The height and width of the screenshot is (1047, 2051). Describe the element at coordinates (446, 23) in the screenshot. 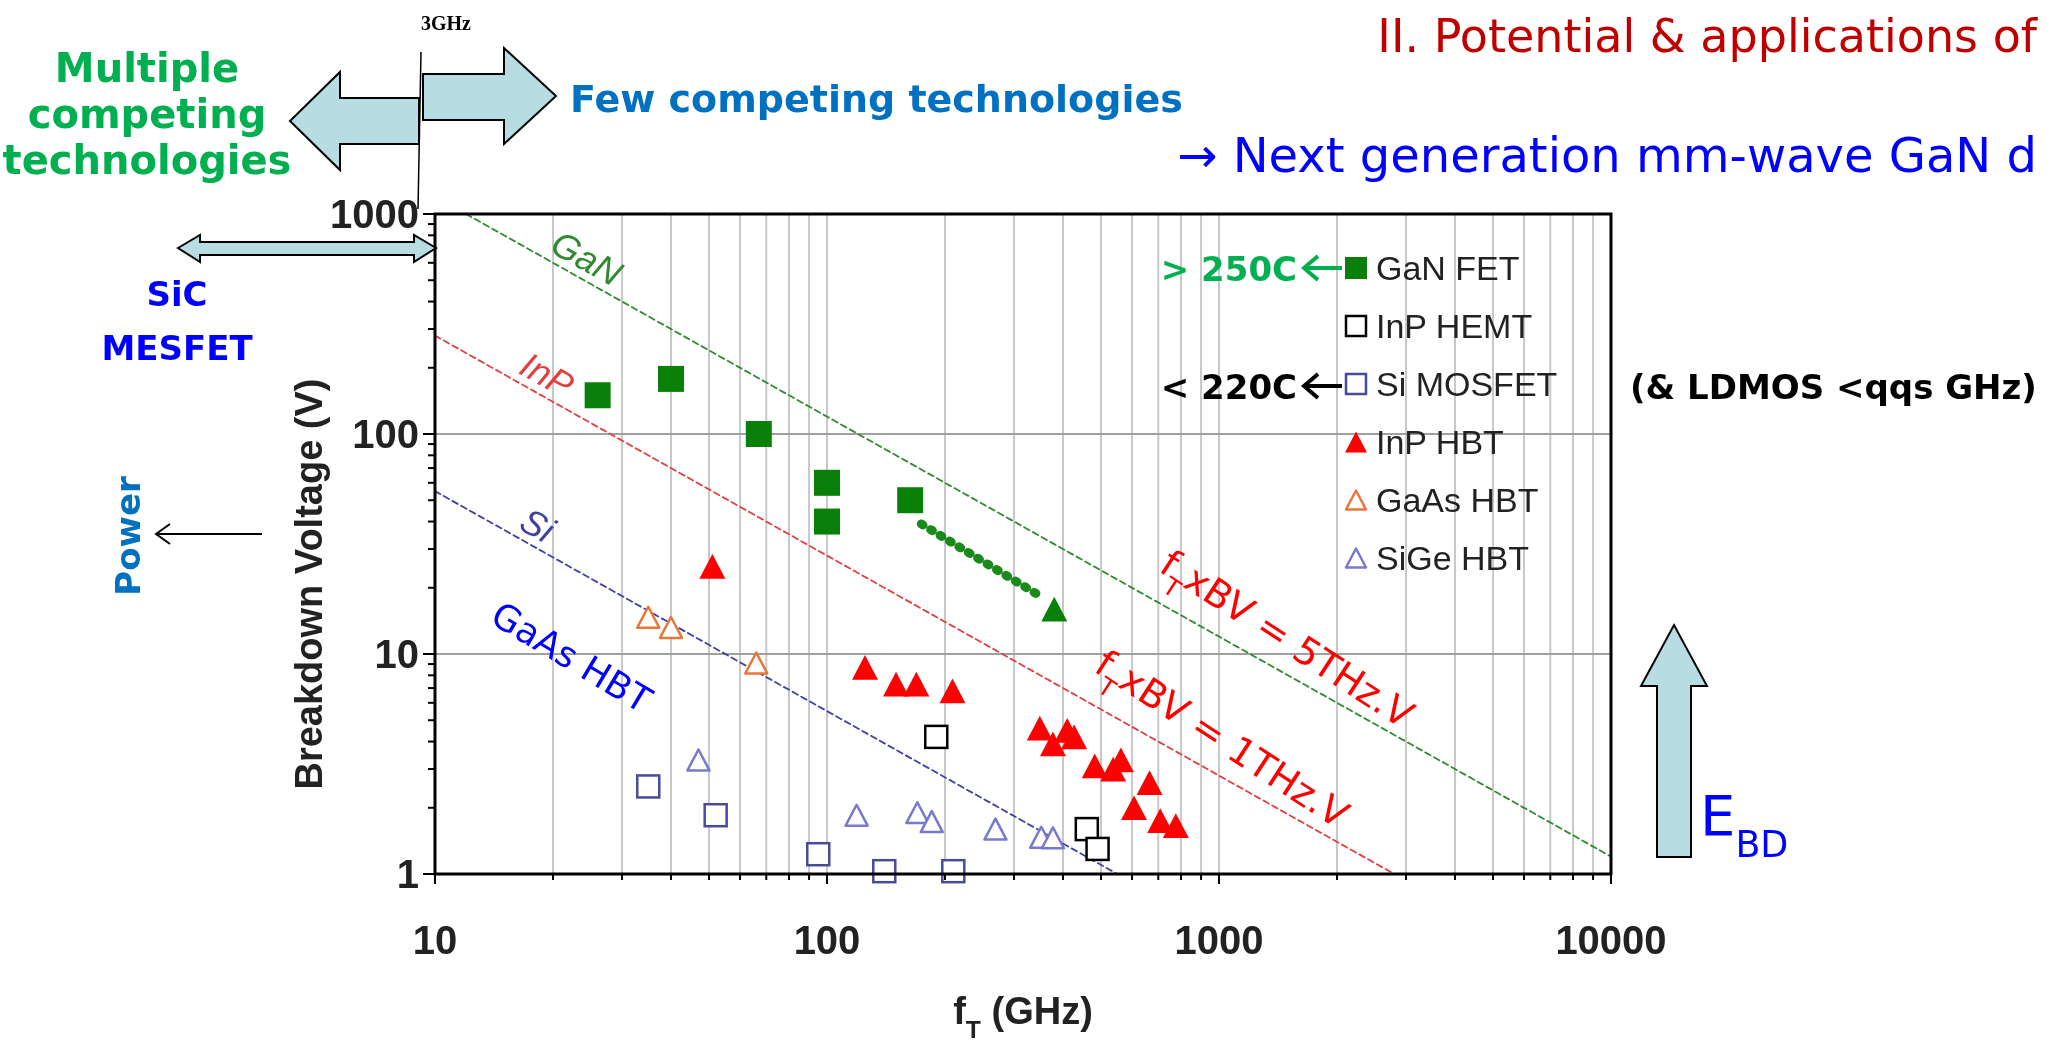

I see `text: 3GHz` at that location.